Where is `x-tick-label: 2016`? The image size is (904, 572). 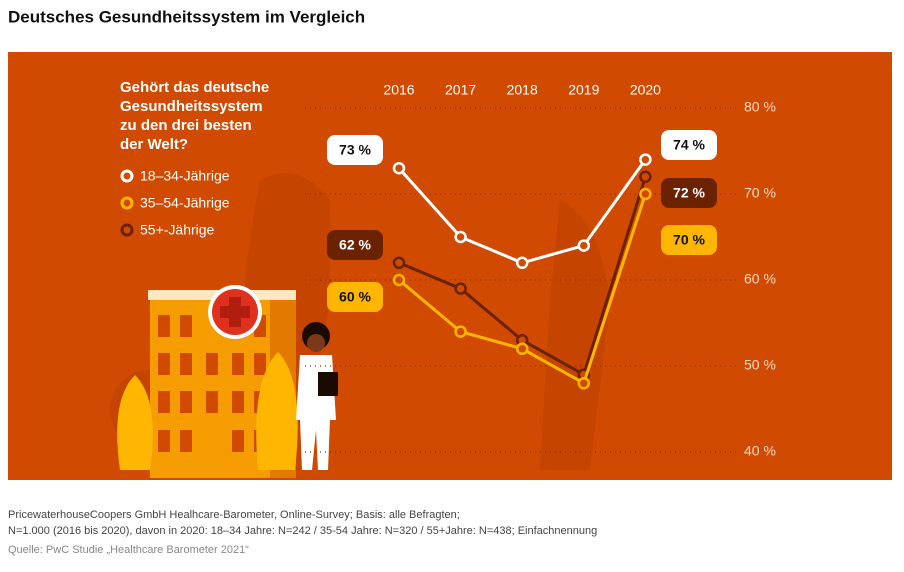 x-tick-label: 2016 is located at coordinates (398, 90).